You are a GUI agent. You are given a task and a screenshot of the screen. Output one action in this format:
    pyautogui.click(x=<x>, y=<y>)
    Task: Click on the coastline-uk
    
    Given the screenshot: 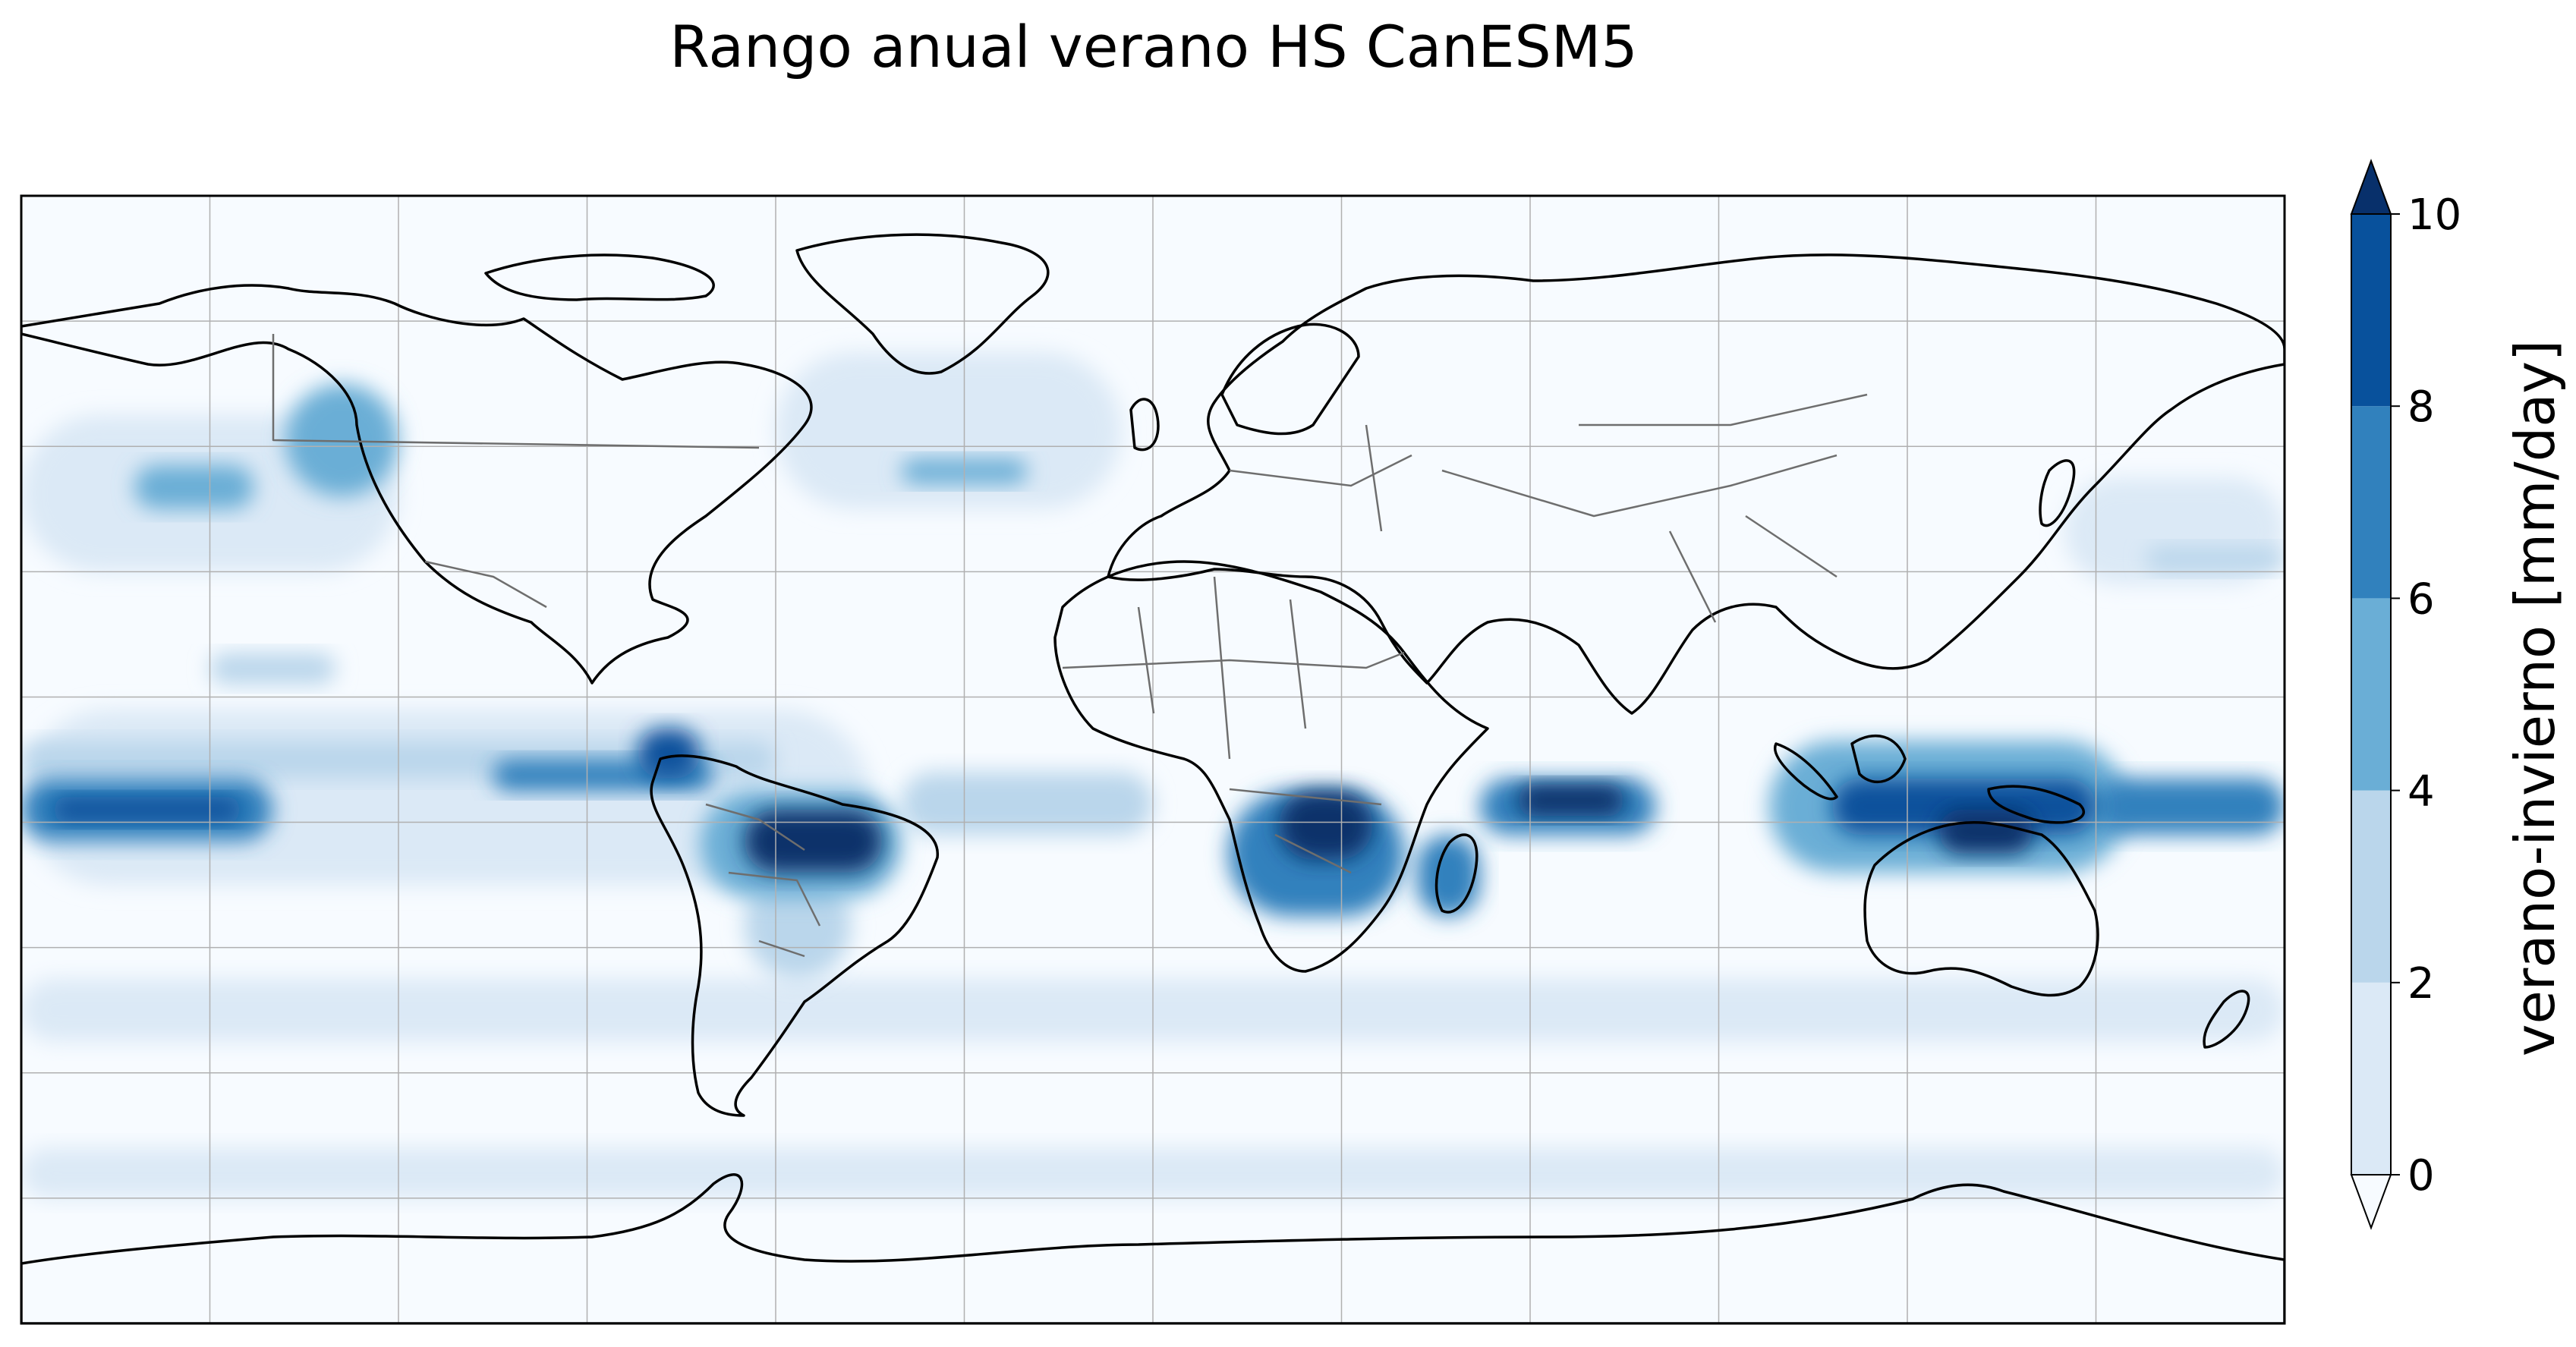 What is the action you would take?
    pyautogui.click(x=1144, y=425)
    